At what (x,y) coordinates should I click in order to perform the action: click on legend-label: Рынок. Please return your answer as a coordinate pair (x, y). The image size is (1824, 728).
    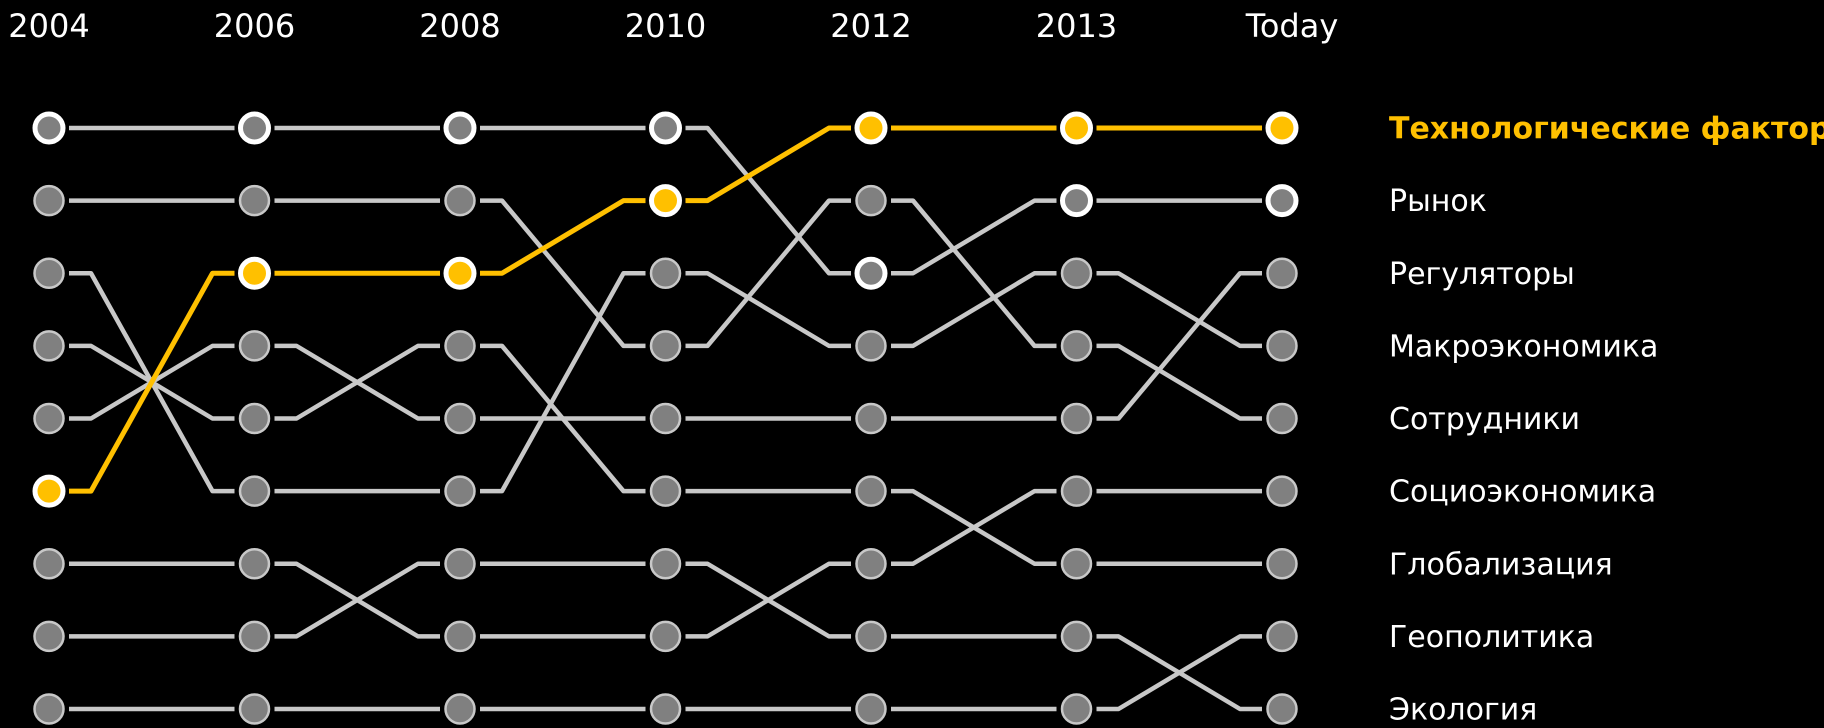
    Looking at the image, I should click on (1438, 201).